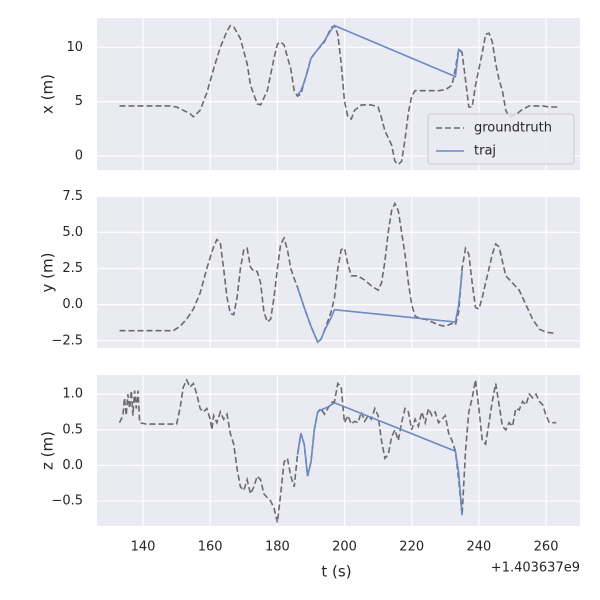 This screenshot has height=600, width=600. I want to click on x-axis-label: t (s), so click(336, 572).